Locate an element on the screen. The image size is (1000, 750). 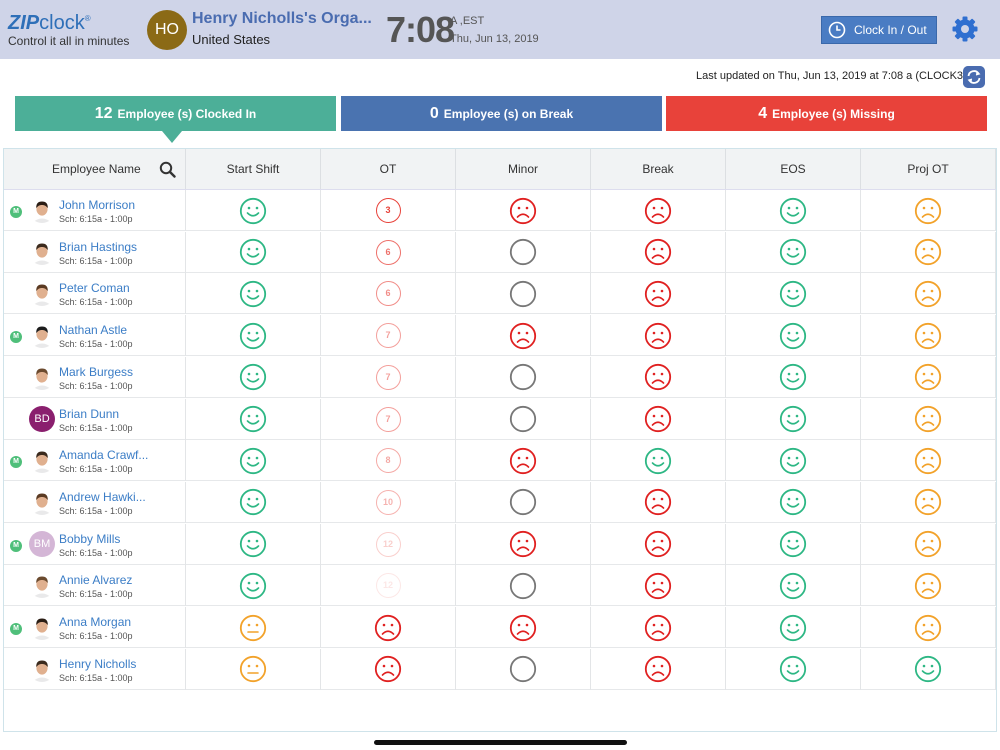
employee-name: Annie Alvarez is located at coordinates (96, 580).